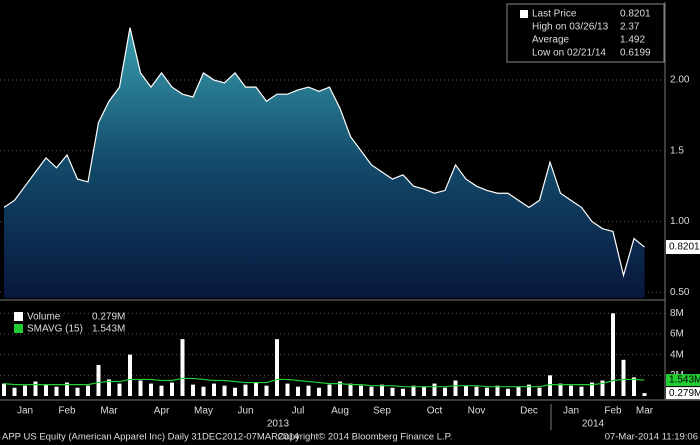 Image resolution: width=700 pixels, height=445 pixels. Describe the element at coordinates (630, 27) in the screenshot. I see `legend-value: 2.37` at that location.